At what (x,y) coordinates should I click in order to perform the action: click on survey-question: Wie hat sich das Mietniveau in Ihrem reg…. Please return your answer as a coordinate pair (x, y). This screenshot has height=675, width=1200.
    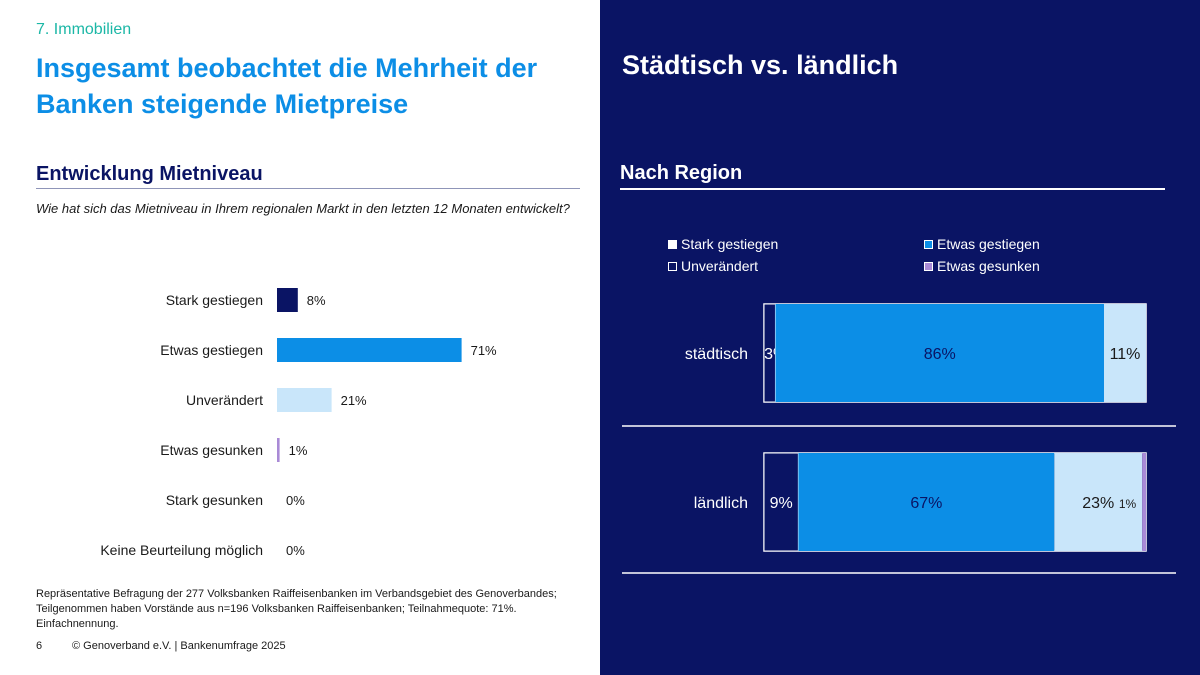
    Looking at the image, I should click on (303, 208).